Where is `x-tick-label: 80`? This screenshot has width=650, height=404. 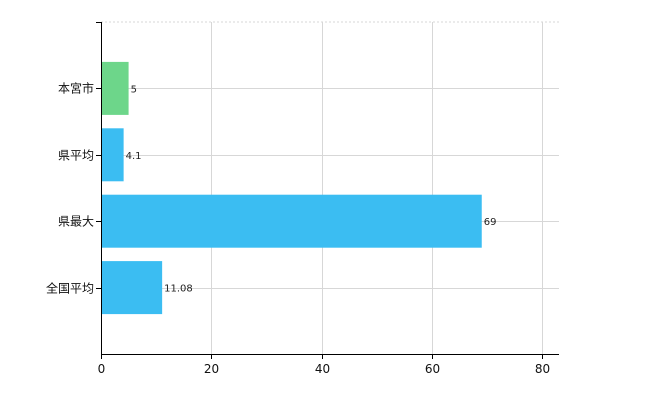
x-tick-label: 80 is located at coordinates (542, 369).